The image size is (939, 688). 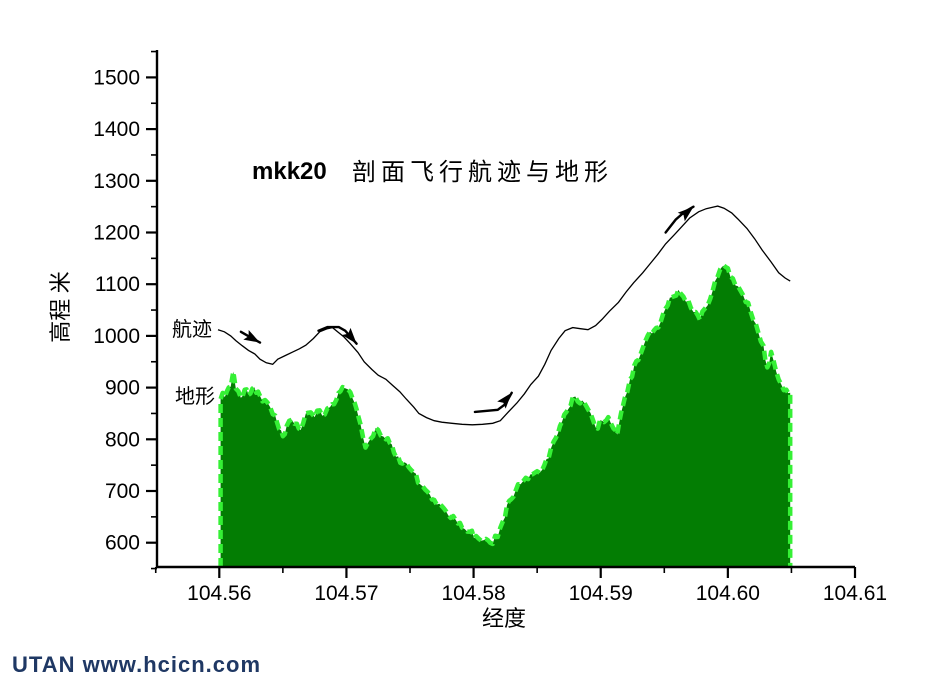 What do you see at coordinates (504, 618) in the screenshot?
I see `x-axis-label: 经度` at bounding box center [504, 618].